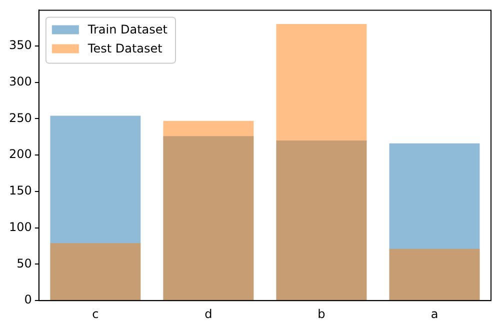 The image size is (500, 331). I want to click on y-tick-label: 150, so click(20, 191).